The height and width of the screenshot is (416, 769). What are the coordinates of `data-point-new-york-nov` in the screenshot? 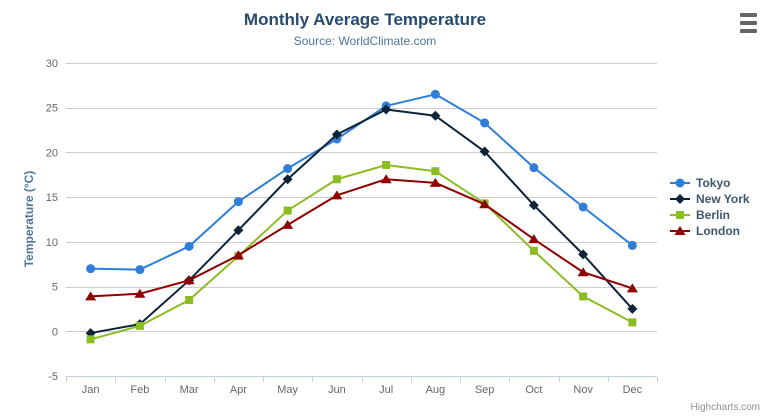 It's located at (583, 254).